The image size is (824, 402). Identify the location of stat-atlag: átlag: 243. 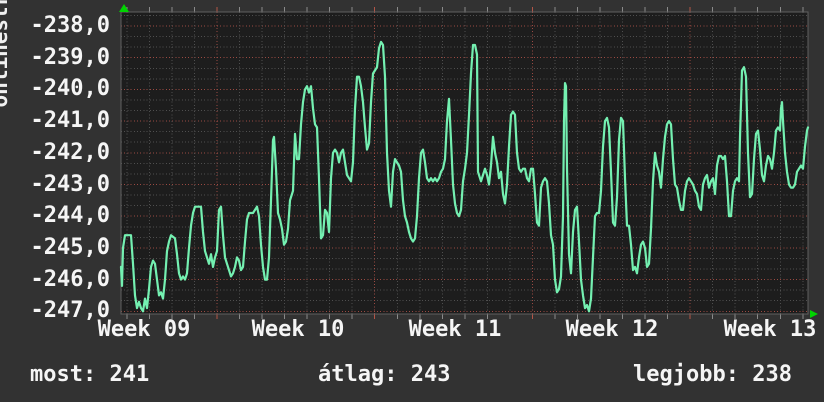
(384, 374).